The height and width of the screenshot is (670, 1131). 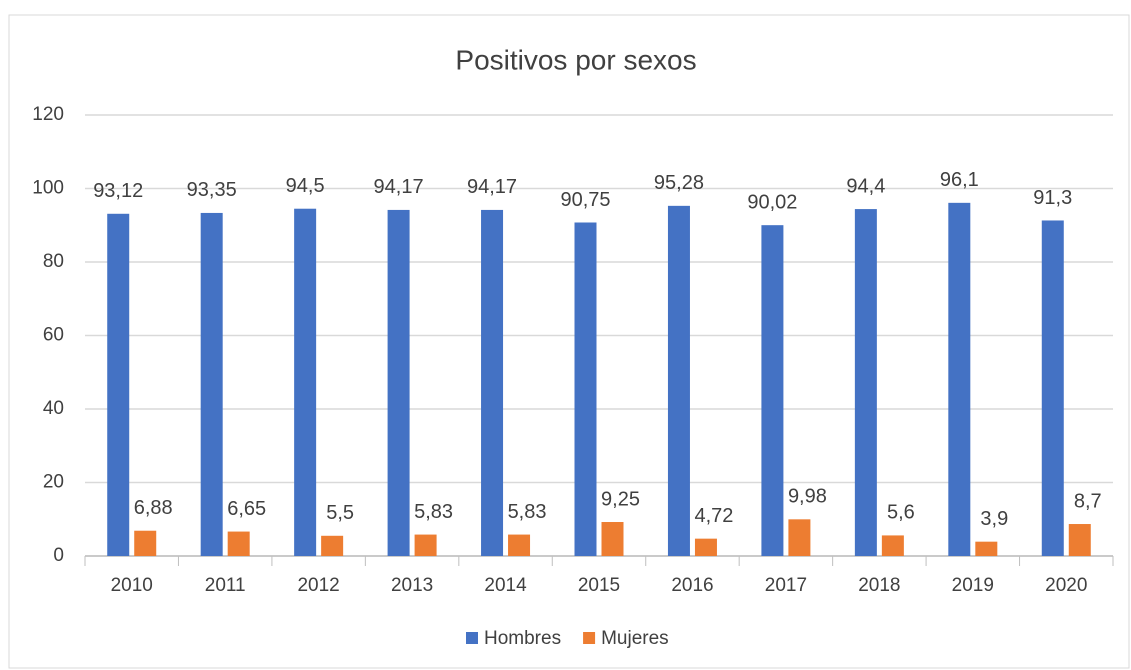 What do you see at coordinates (807, 497) in the screenshot?
I see `value-label: 9,98` at bounding box center [807, 497].